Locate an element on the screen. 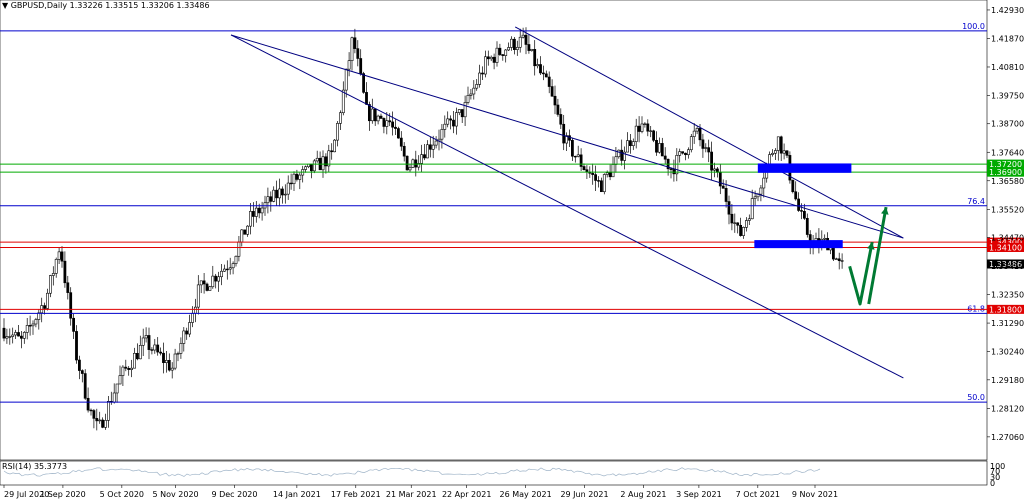 Image resolution: width=1024 pixels, height=499 pixels. price-tag-label: 1.34300 is located at coordinates (1005, 242).